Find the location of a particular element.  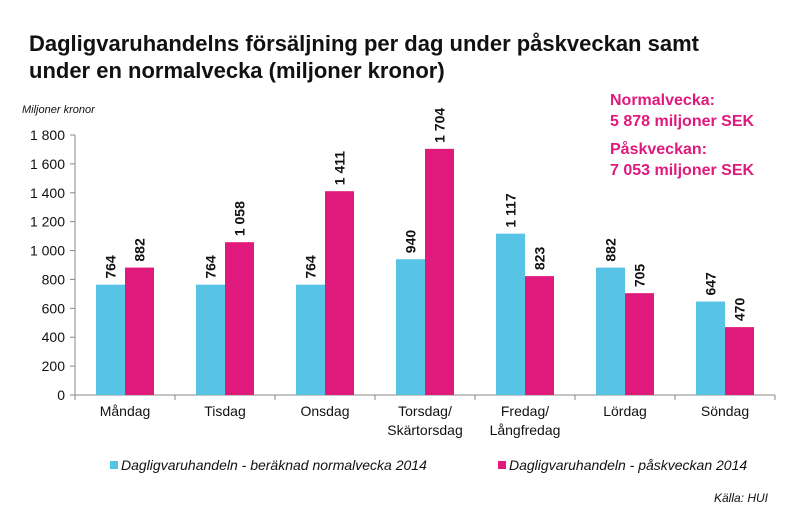

annotation-paskveckan: Påskveckan: 7 053 miljoner SEK is located at coordinates (682, 160).